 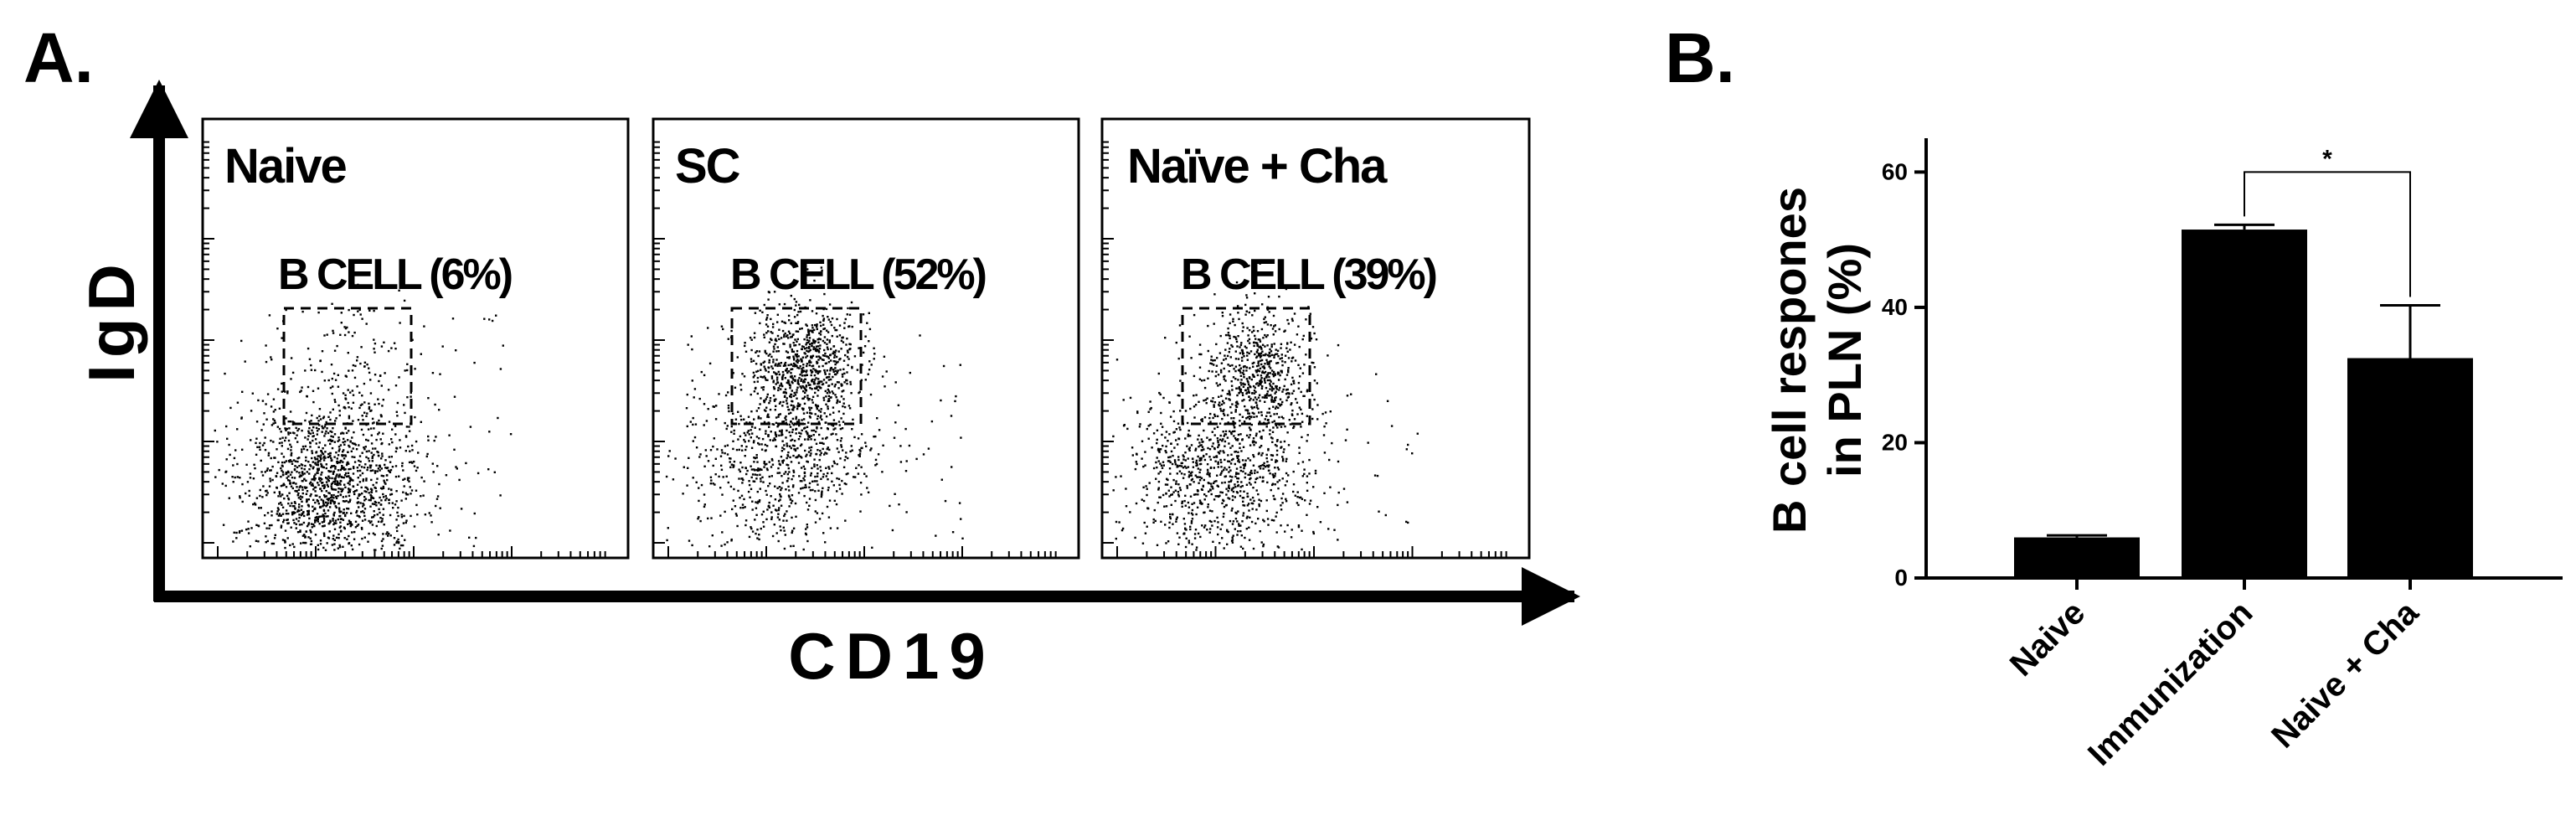 What do you see at coordinates (891, 656) in the screenshot?
I see `x-axis-label: CD19` at bounding box center [891, 656].